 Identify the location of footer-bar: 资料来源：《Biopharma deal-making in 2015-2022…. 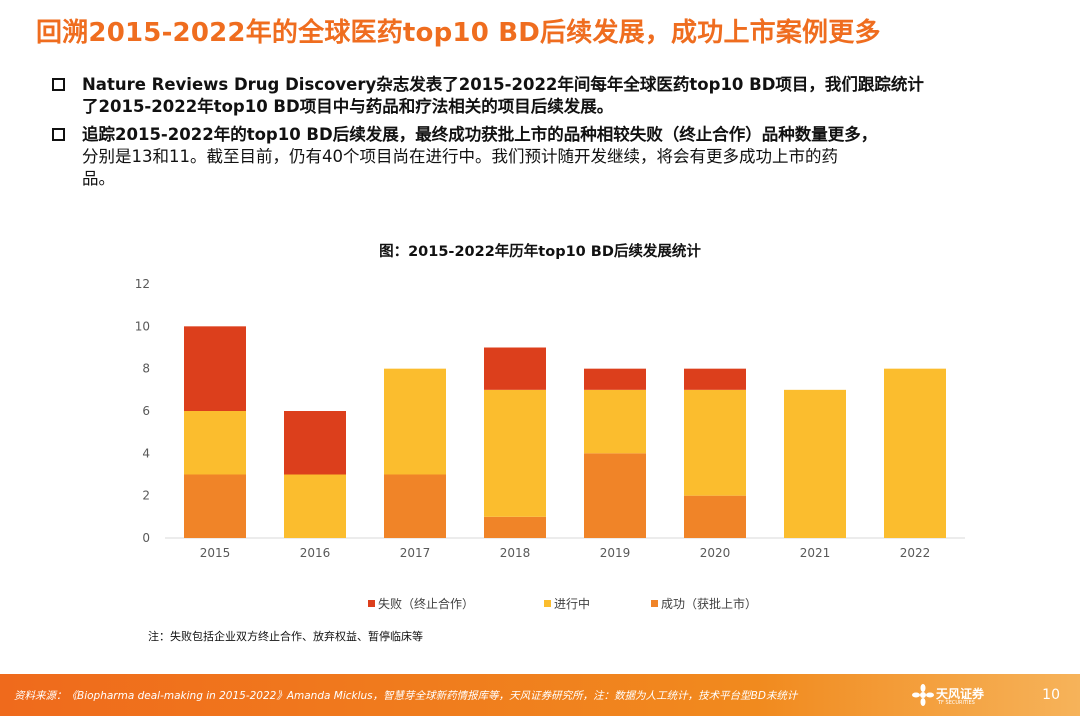
(540, 695).